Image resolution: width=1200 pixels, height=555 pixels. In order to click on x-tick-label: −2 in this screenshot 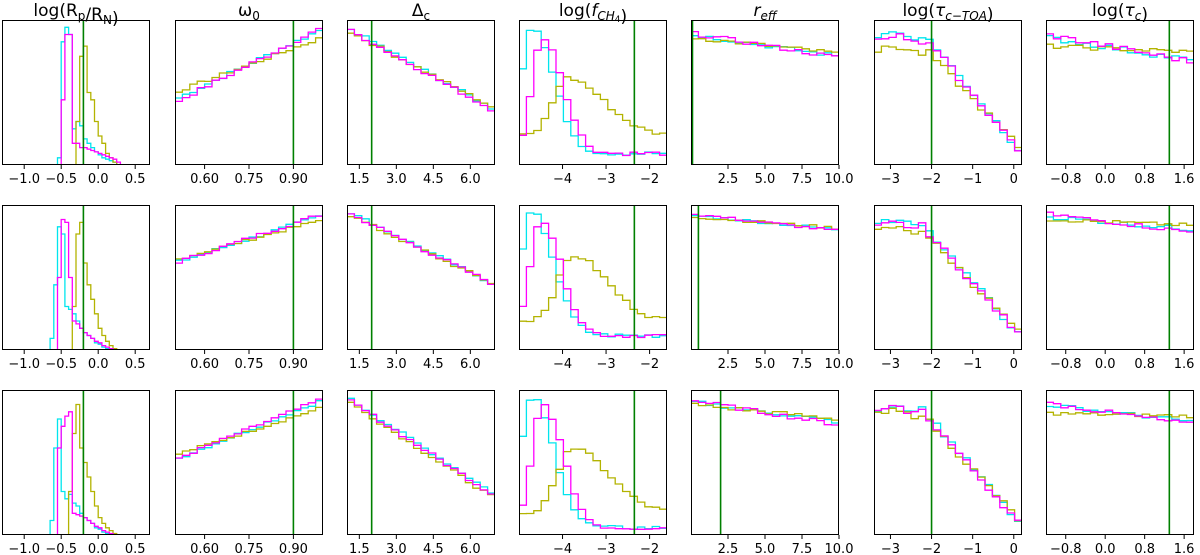, I will do `click(649, 179)`.